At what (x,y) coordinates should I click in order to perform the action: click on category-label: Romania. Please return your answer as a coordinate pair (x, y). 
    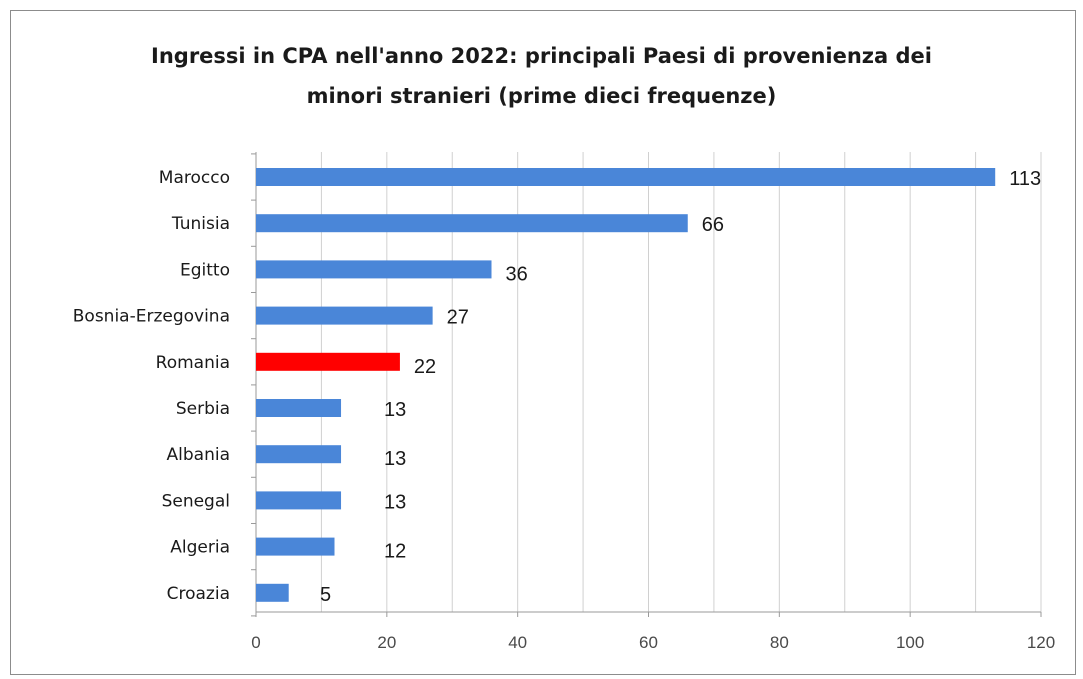
    Looking at the image, I should click on (193, 363).